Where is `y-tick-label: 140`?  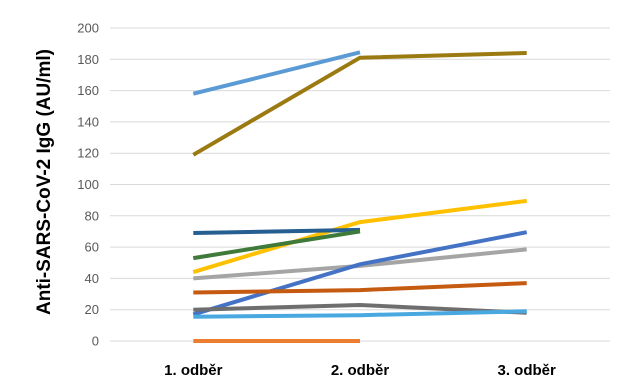
y-tick-label: 140 is located at coordinates (88, 121).